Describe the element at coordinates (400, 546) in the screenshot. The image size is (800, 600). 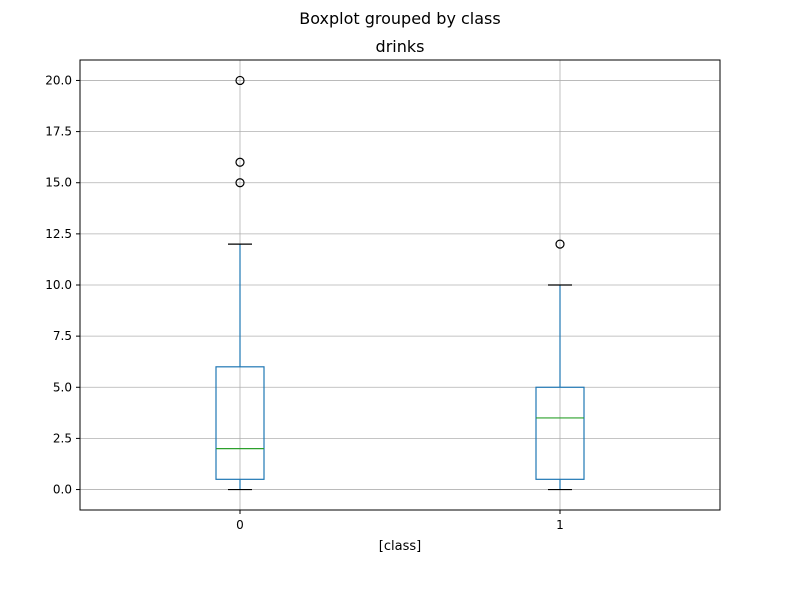
I see `x-axis-label: [class]` at that location.